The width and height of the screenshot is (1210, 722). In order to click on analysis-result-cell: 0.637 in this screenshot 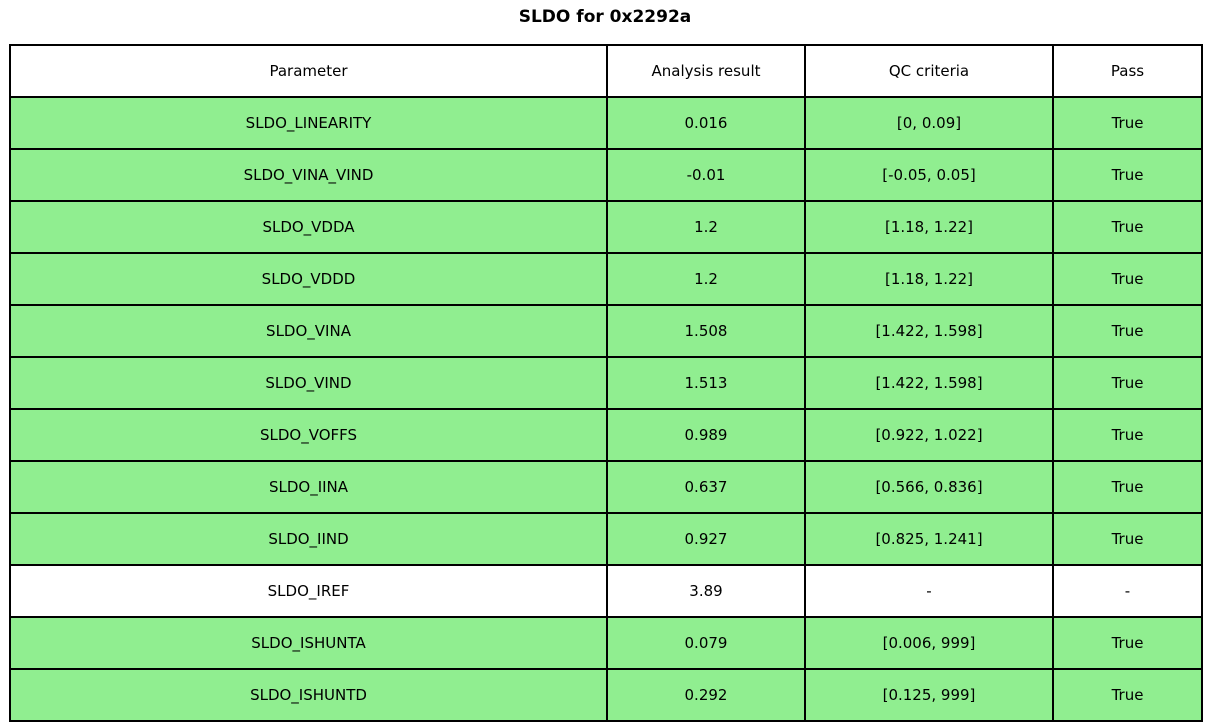, I will do `click(706, 487)`.